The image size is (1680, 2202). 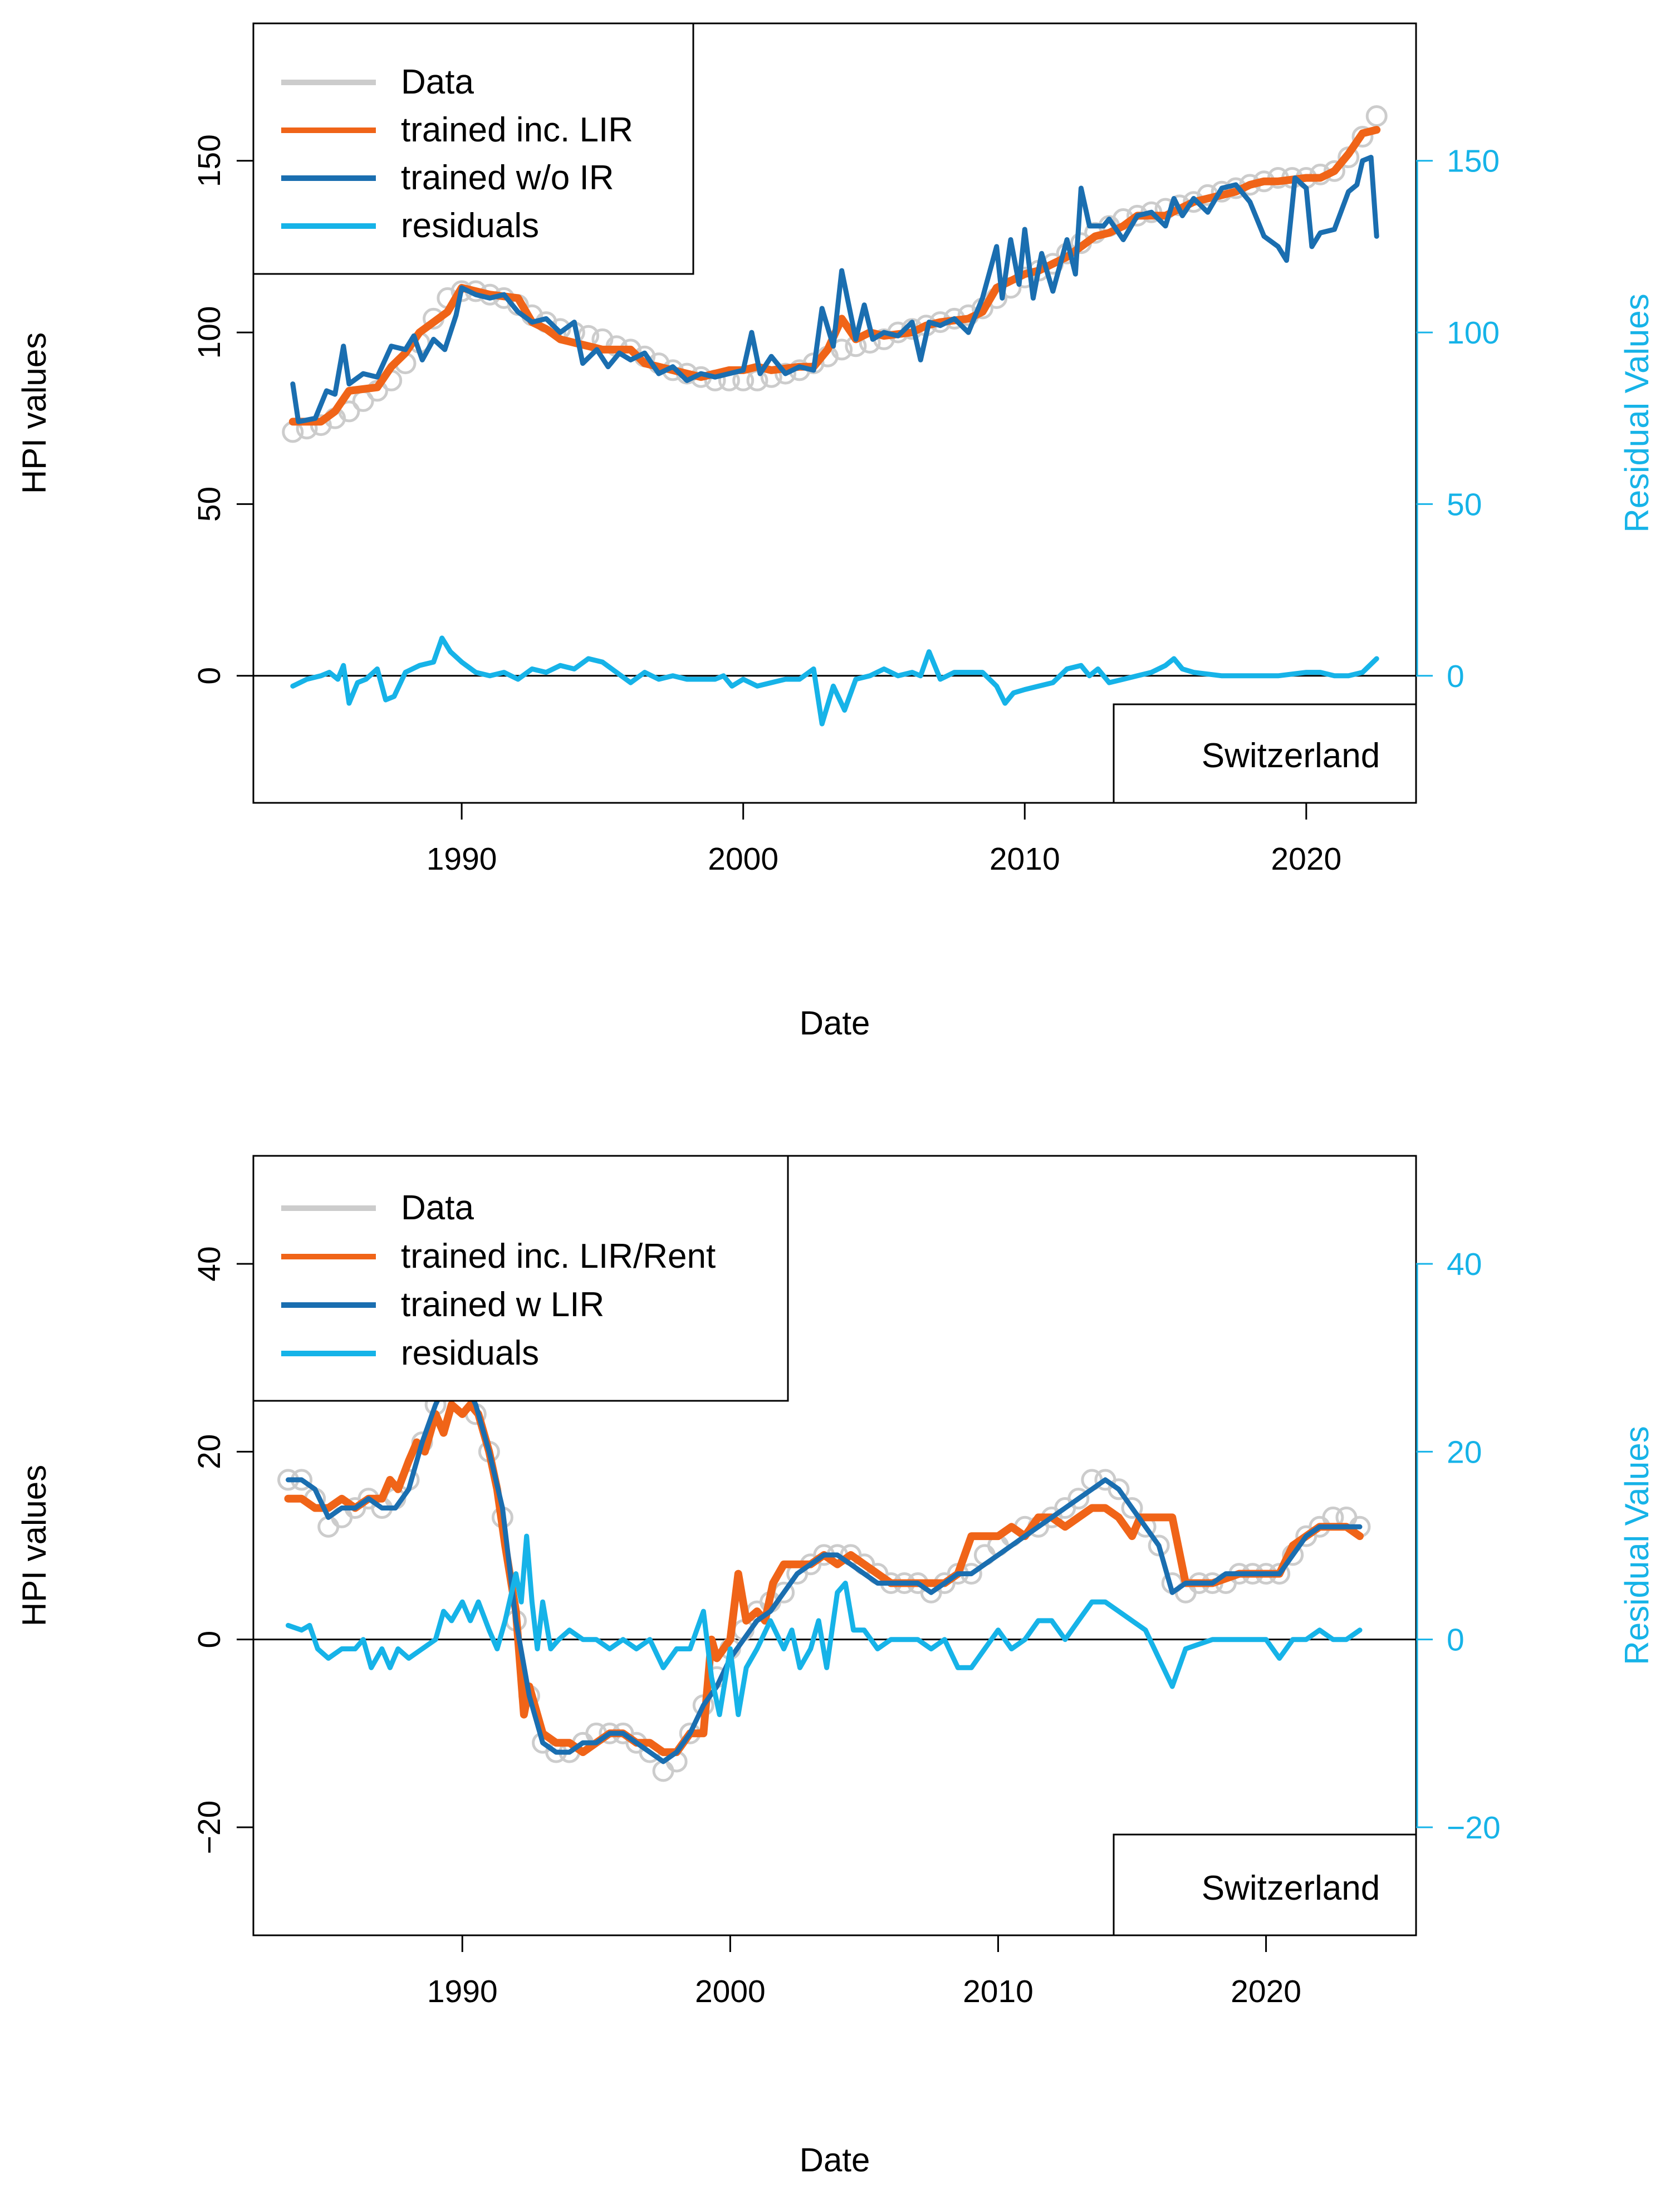 I want to click on y2-tick-label: 40, so click(x=1464, y=1264).